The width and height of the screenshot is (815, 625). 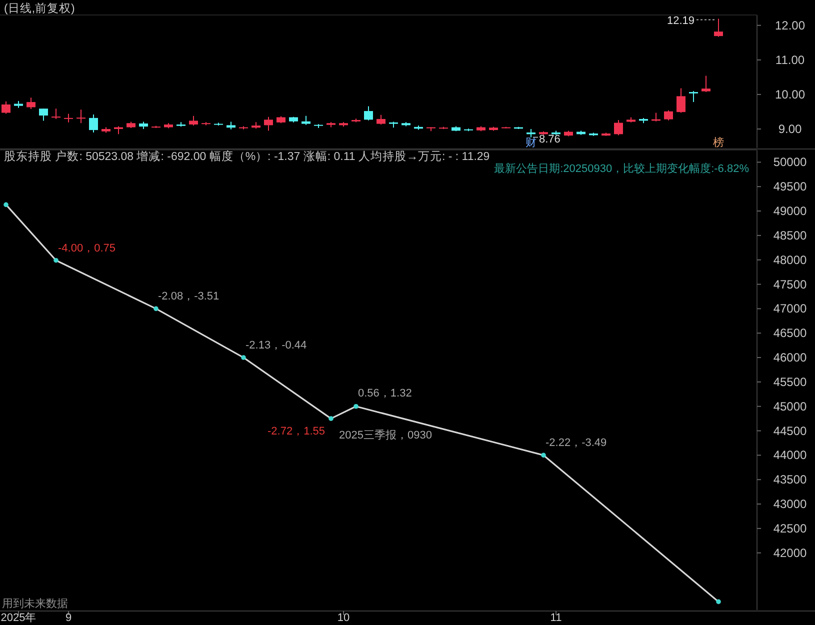 What do you see at coordinates (790, 333) in the screenshot?
I see `y-tick-label: 46500` at bounding box center [790, 333].